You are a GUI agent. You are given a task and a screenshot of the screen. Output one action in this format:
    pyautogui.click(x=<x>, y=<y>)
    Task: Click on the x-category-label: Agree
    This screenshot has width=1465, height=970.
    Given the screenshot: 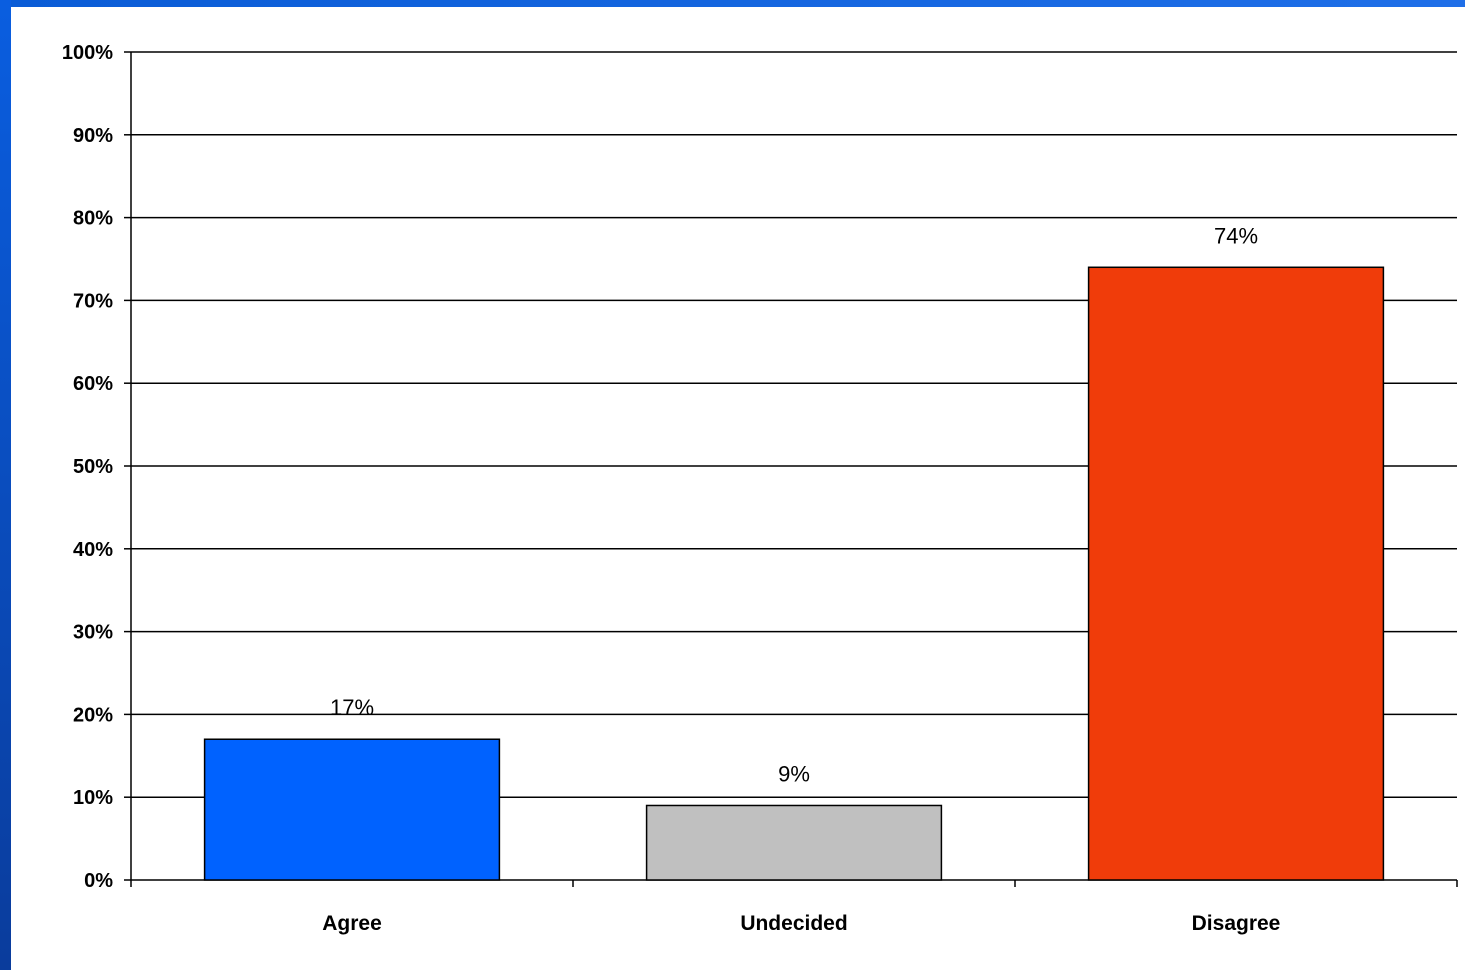 What is the action you would take?
    pyautogui.click(x=352, y=923)
    